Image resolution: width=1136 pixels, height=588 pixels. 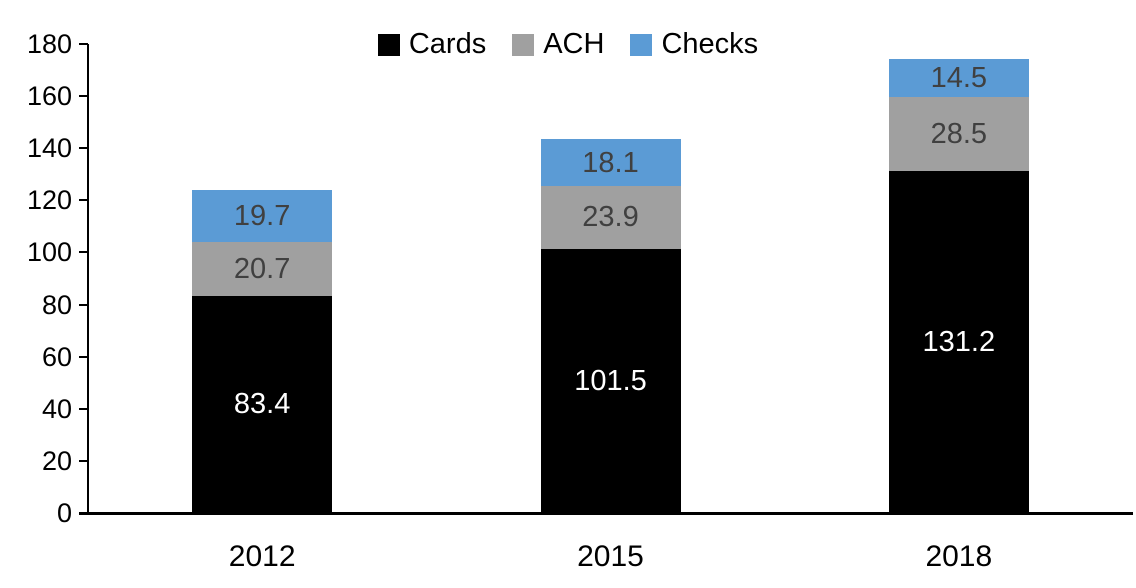 I want to click on y-axis-tick-label: 120, so click(x=49, y=200).